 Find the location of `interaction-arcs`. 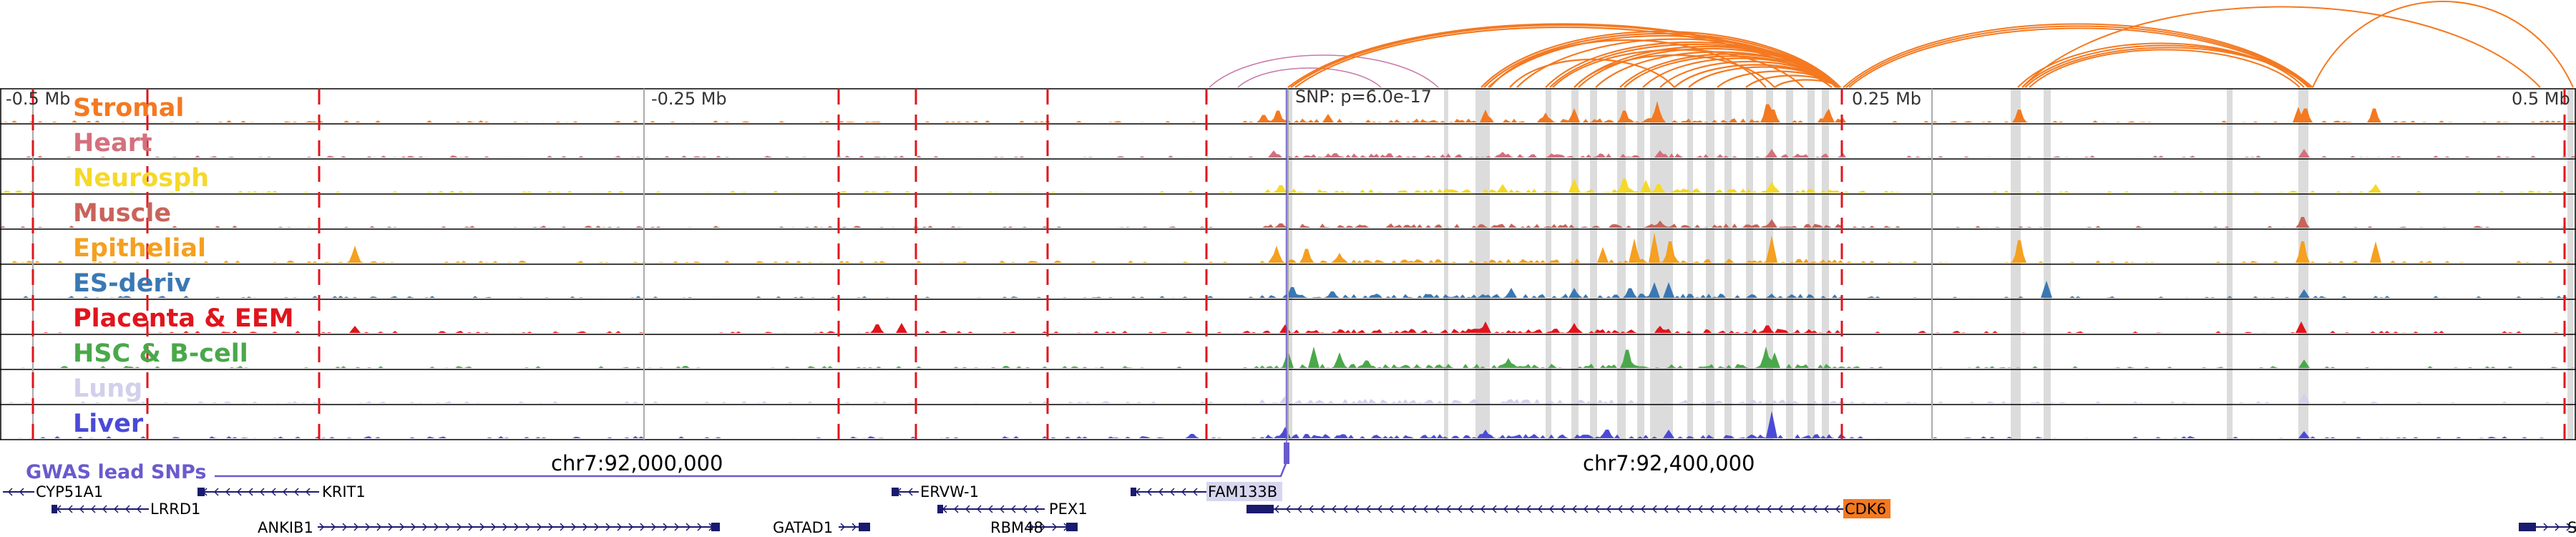

interaction-arcs is located at coordinates (1891, 44).